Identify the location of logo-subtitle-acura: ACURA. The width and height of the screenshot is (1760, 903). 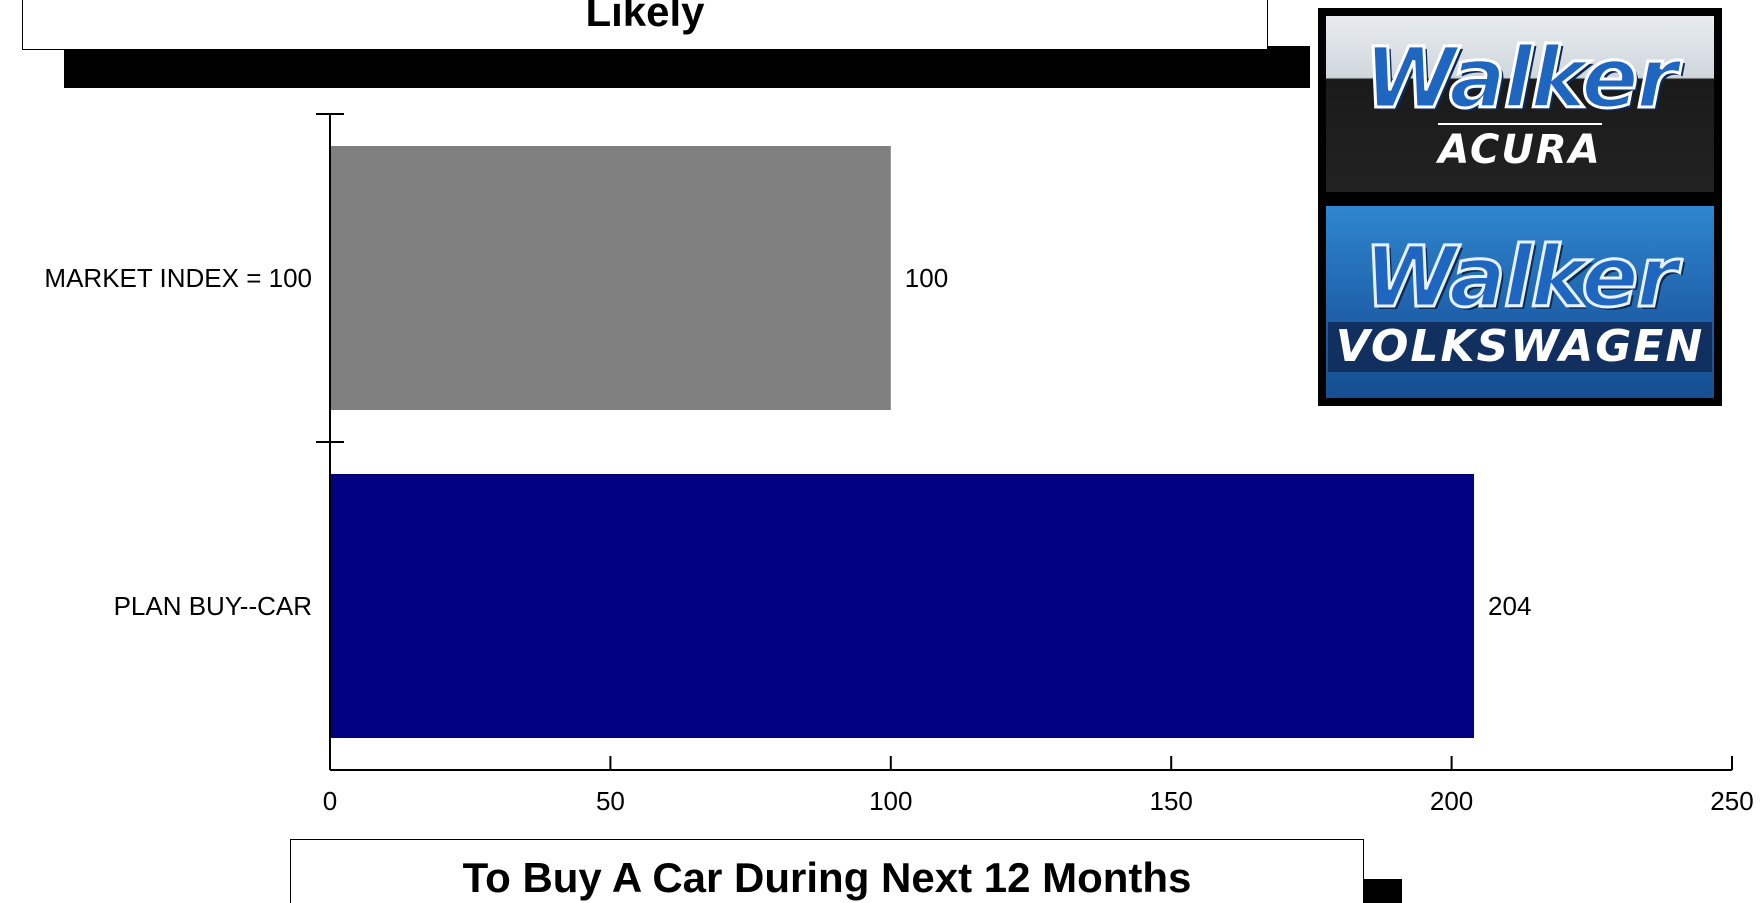
(1520, 149).